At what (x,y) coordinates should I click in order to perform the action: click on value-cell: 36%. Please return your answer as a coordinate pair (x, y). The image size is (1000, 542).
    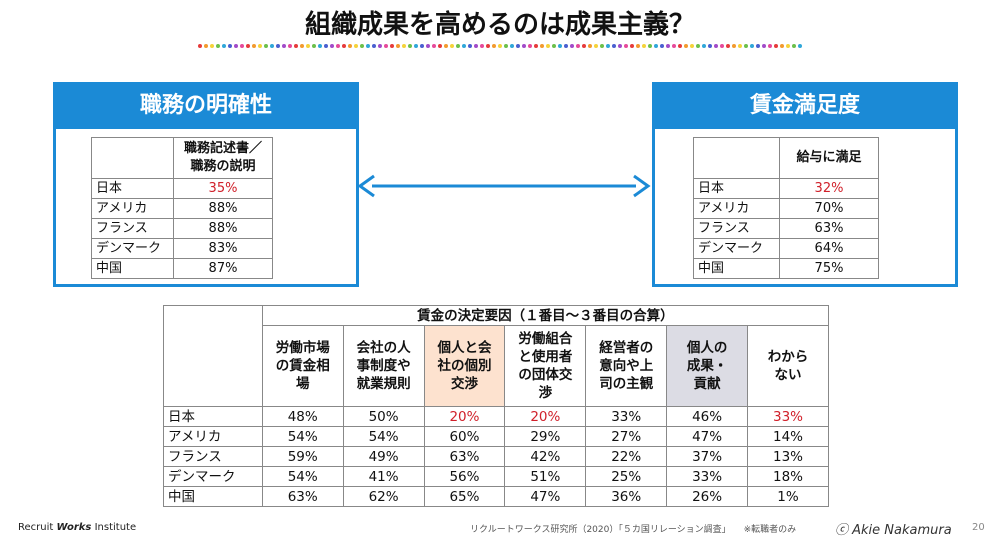
    Looking at the image, I should click on (626, 496).